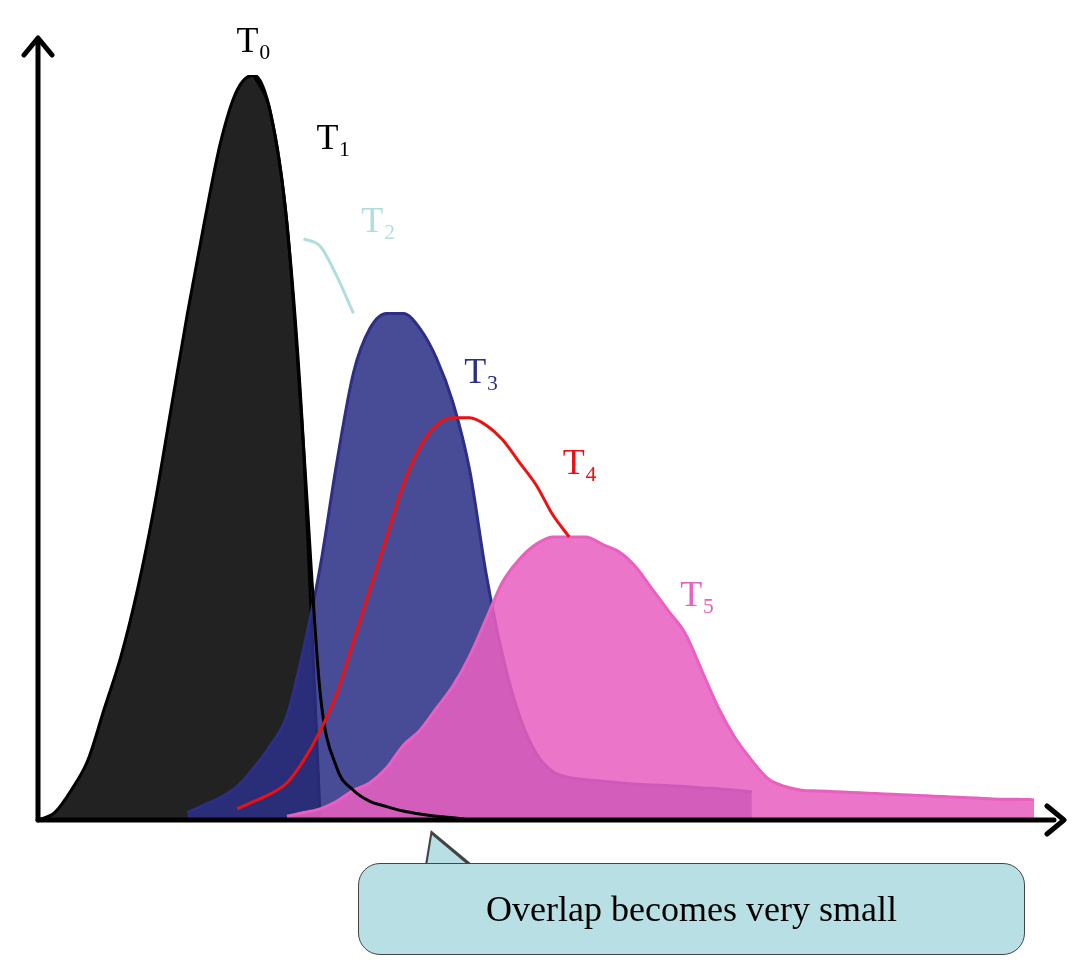 This screenshot has width=1072, height=968. What do you see at coordinates (254, 40) in the screenshot?
I see `series-label: T₀` at bounding box center [254, 40].